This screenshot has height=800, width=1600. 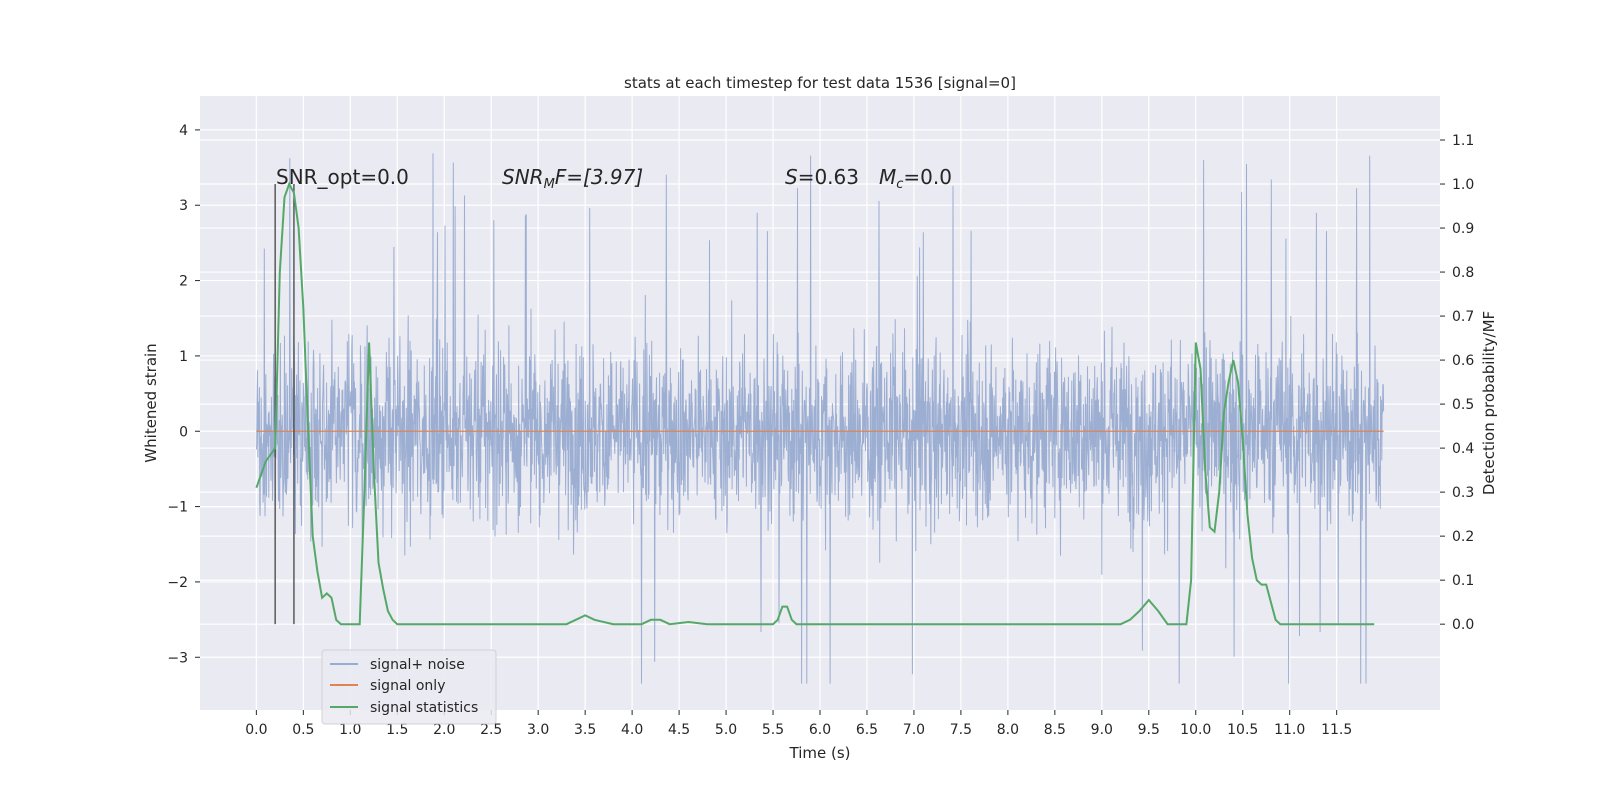 I want to click on y-axis-left-ticks: −3 −2 −1 0 1 2 3 4, so click(x=183, y=394).